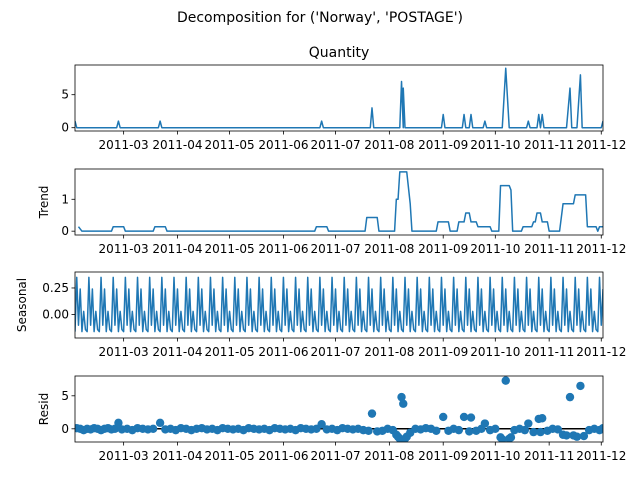  I want to click on panel-seasonal-ylabel: Seasonal, so click(22, 305).